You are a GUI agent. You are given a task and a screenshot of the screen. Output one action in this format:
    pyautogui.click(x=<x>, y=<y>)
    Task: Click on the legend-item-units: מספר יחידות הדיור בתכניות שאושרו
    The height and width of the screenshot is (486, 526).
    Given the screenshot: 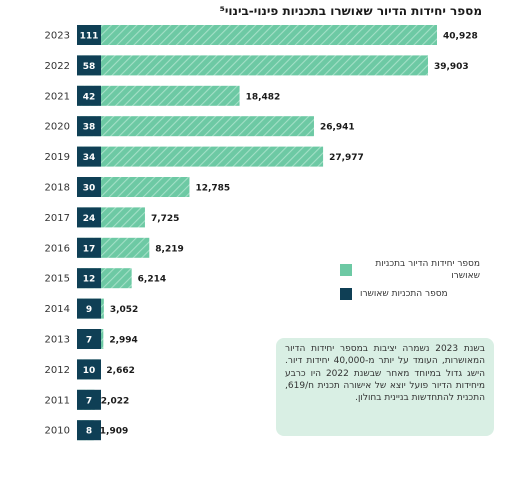 What is the action you would take?
    pyautogui.click(x=410, y=270)
    